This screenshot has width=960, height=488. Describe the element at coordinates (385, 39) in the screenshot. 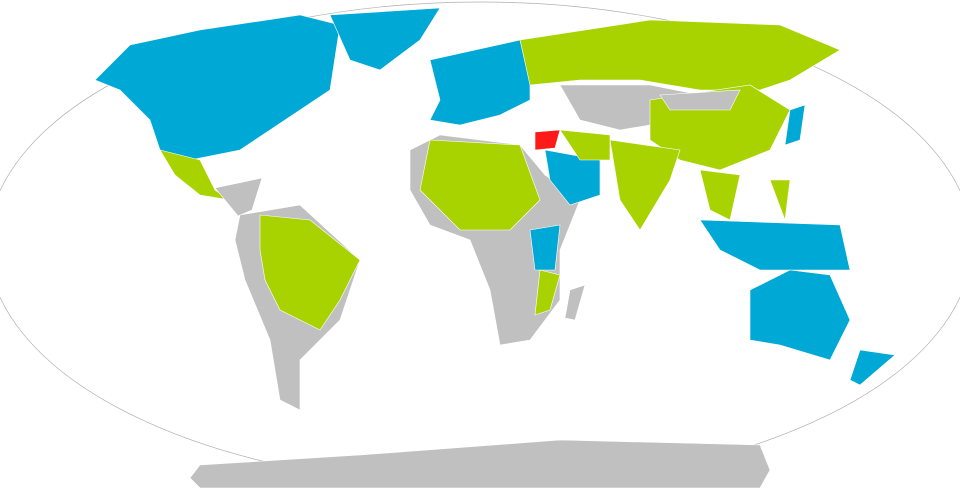

I see `region-greenland` at that location.